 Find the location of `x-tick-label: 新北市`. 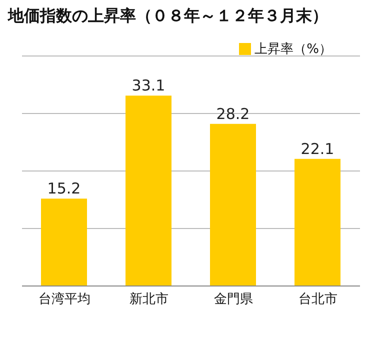

x-tick-label: 新北市 is located at coordinates (148, 300).